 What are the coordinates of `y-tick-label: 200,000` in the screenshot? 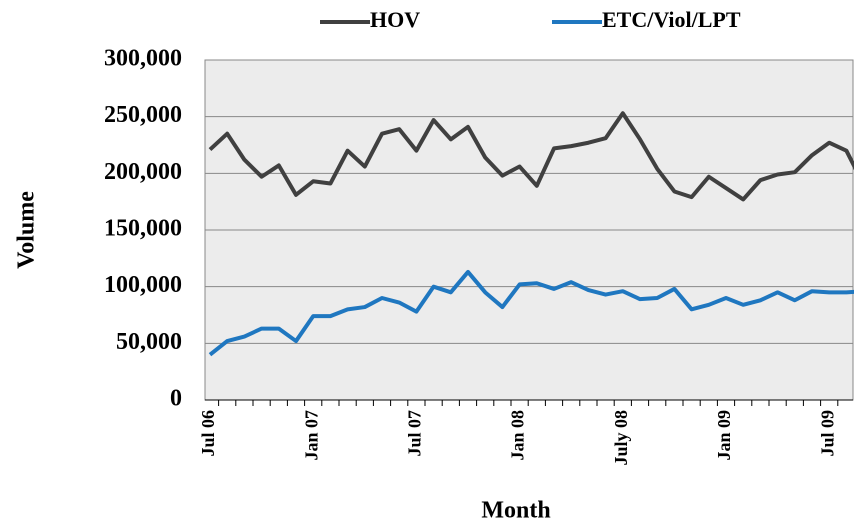 It's located at (143, 172).